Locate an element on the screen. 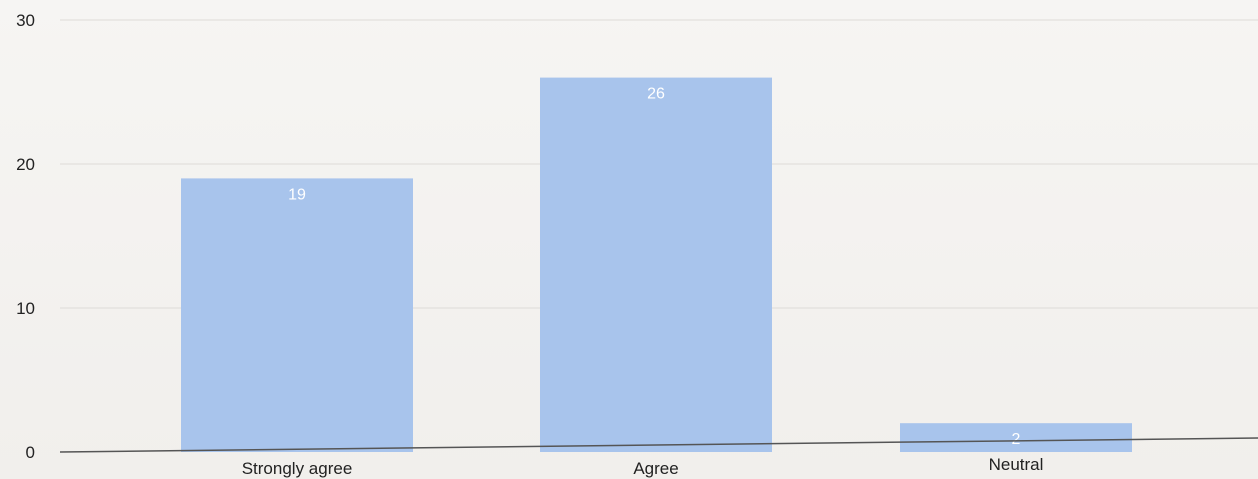 The height and width of the screenshot is (479, 1258). y-axis-ticks: 0 10 20 30 is located at coordinates (25, 236).